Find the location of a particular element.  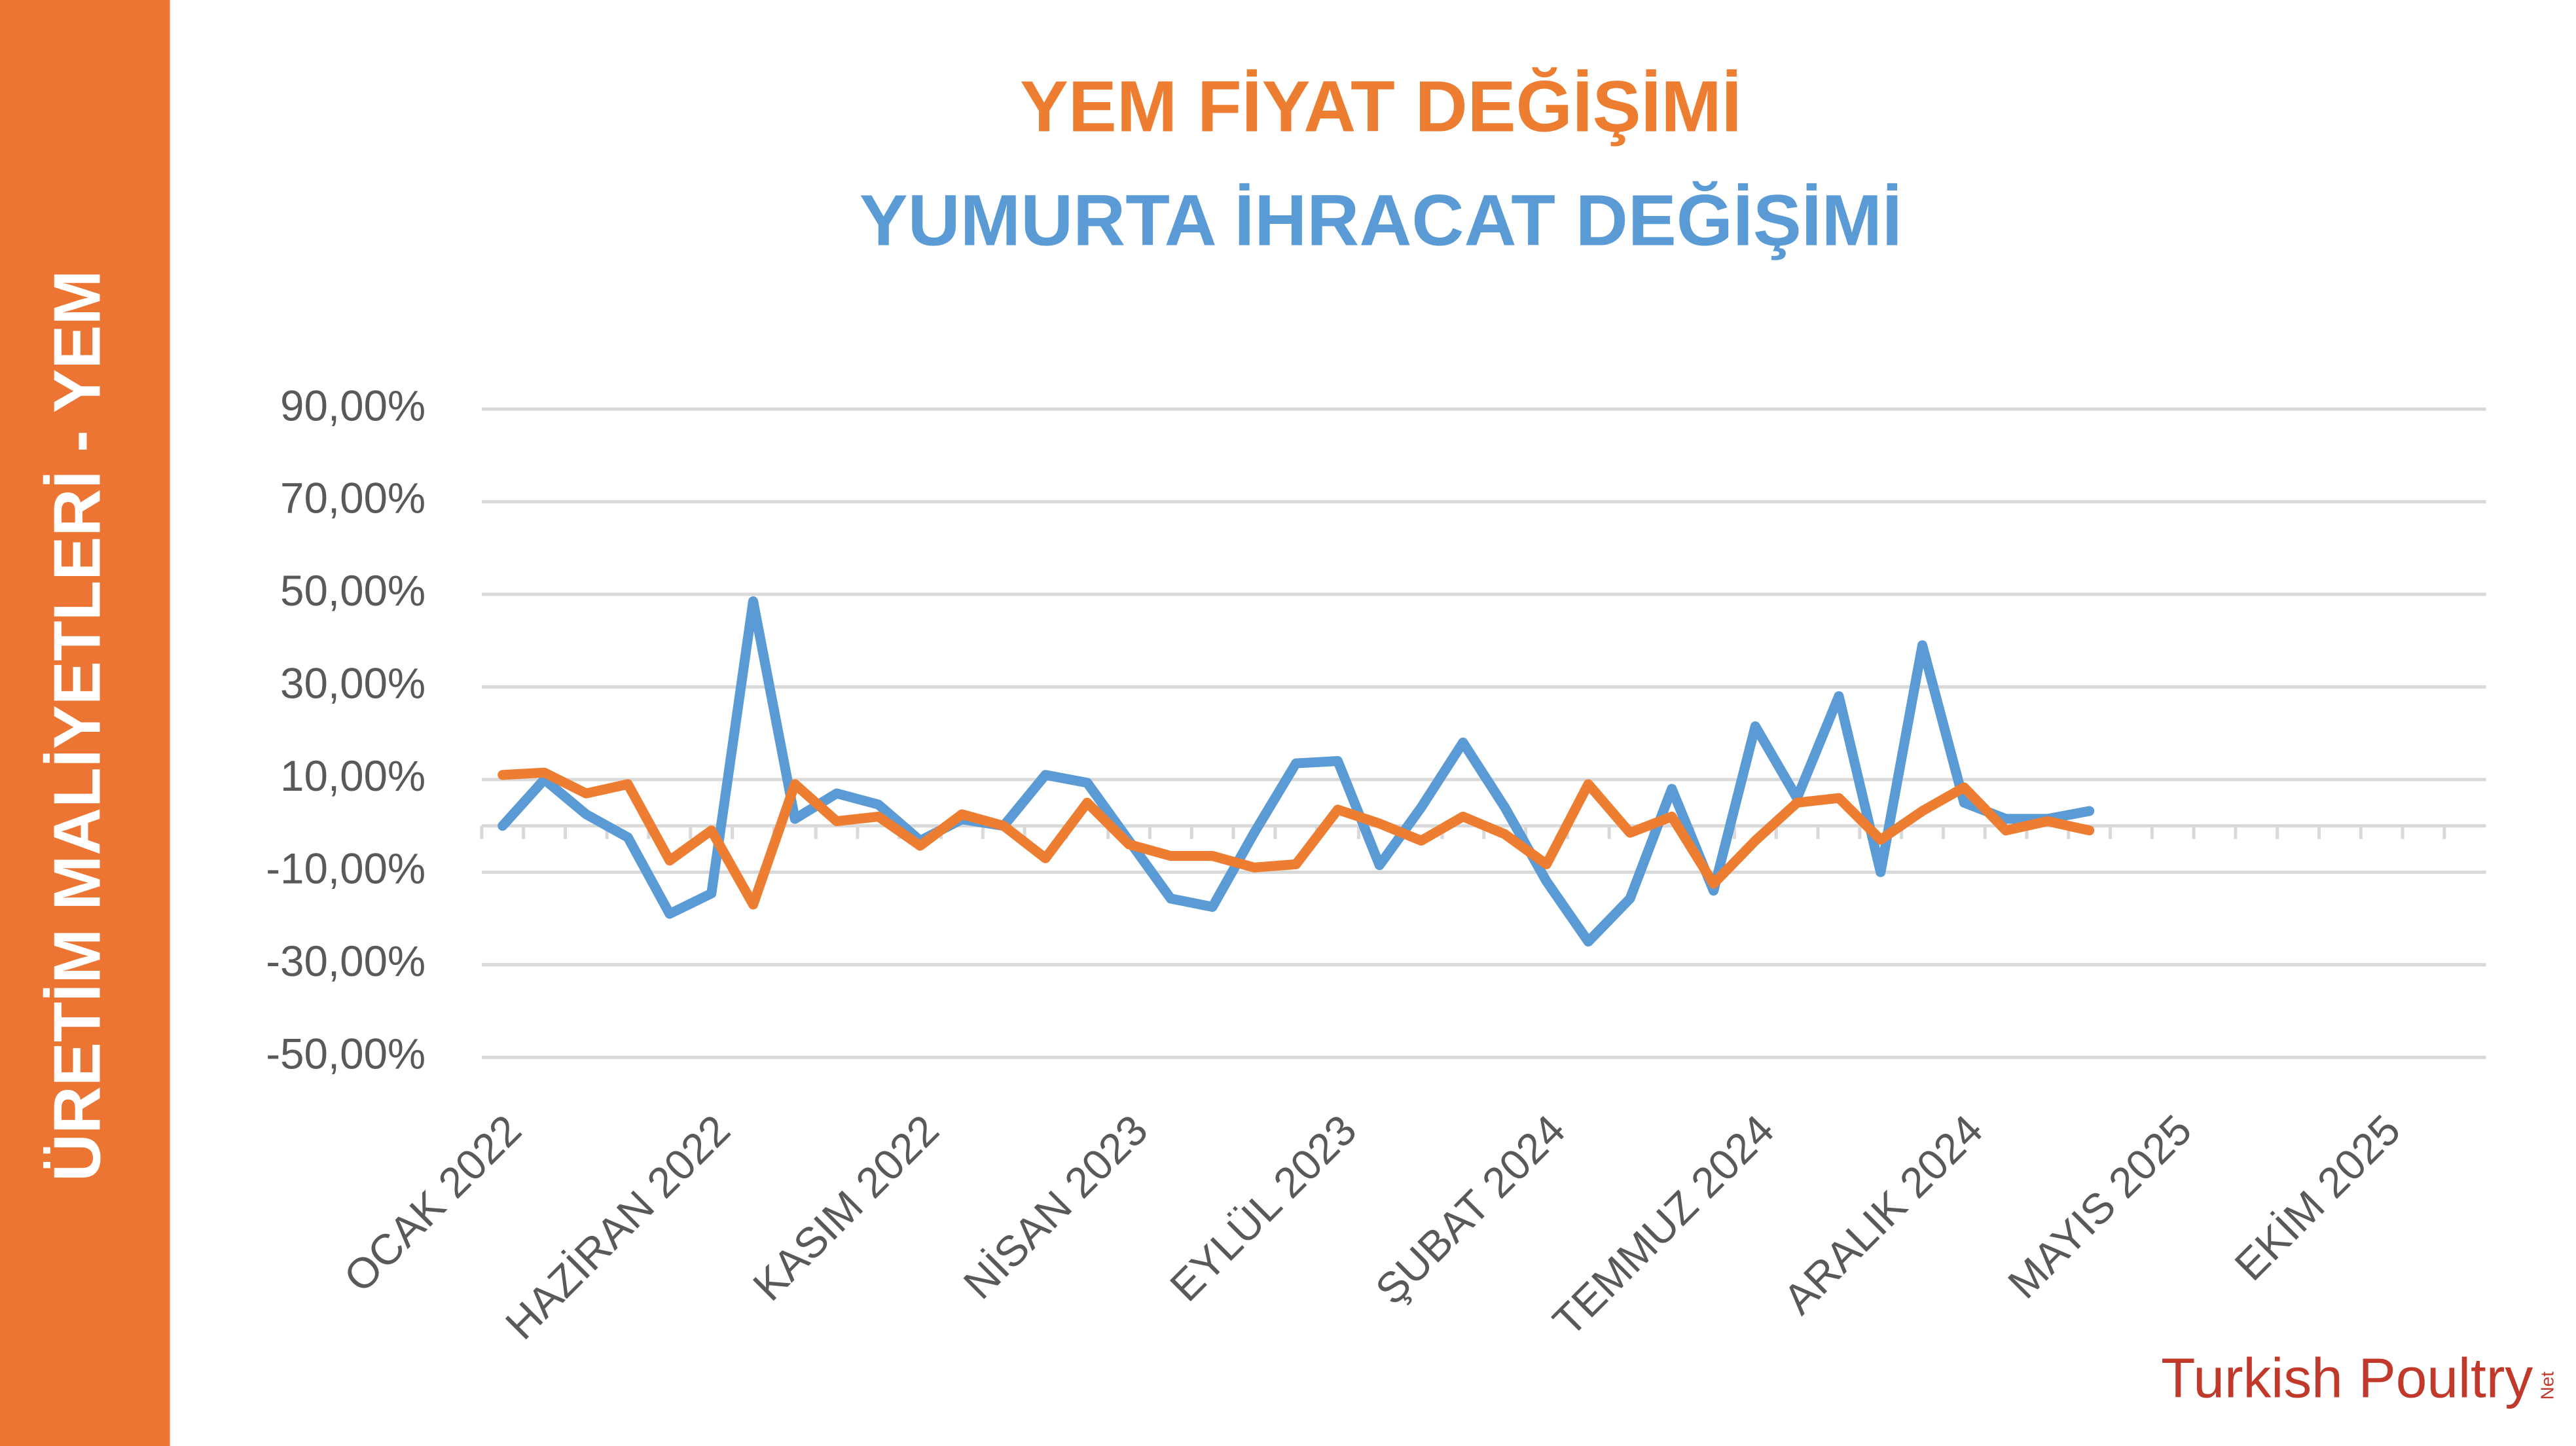

y-tick-label: 90,00% is located at coordinates (353, 405).